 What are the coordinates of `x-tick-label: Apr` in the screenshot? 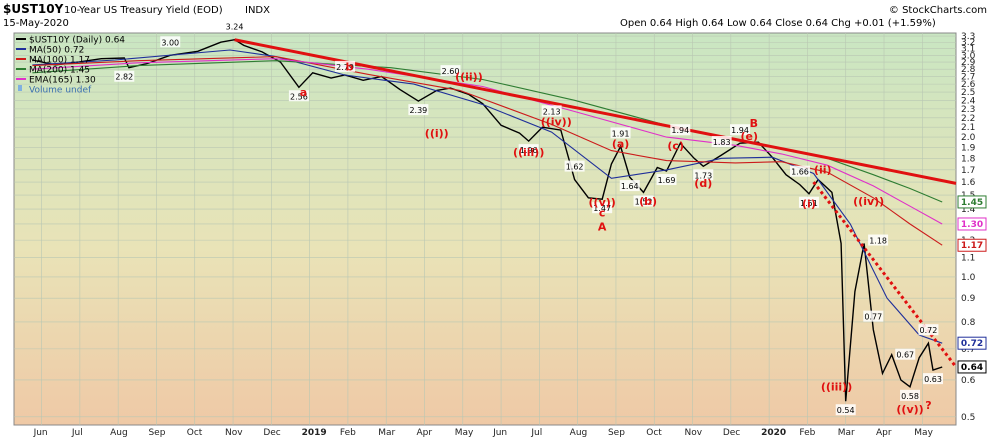 It's located at (424, 433).